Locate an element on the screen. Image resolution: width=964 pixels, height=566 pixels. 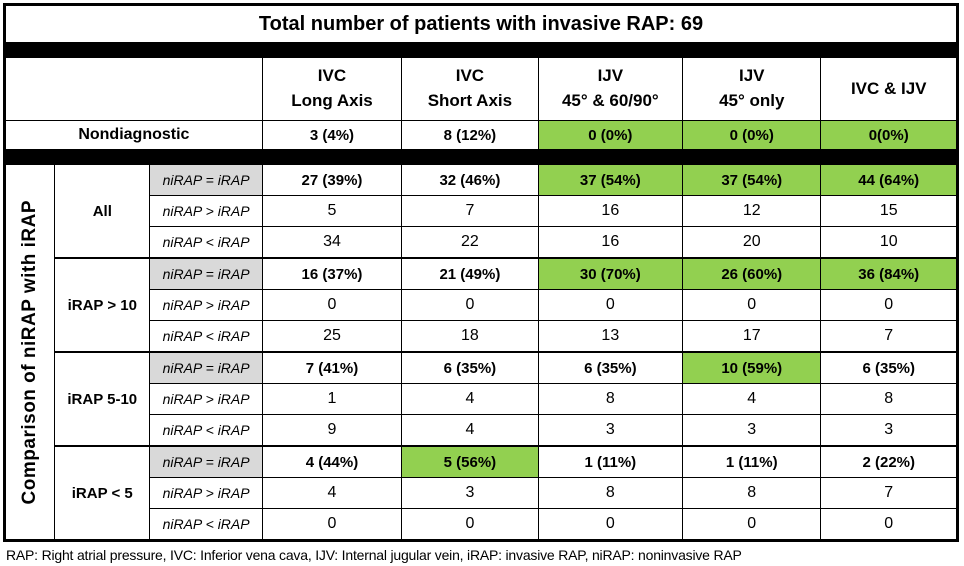
separator-bar-middle is located at coordinates (481, 157).